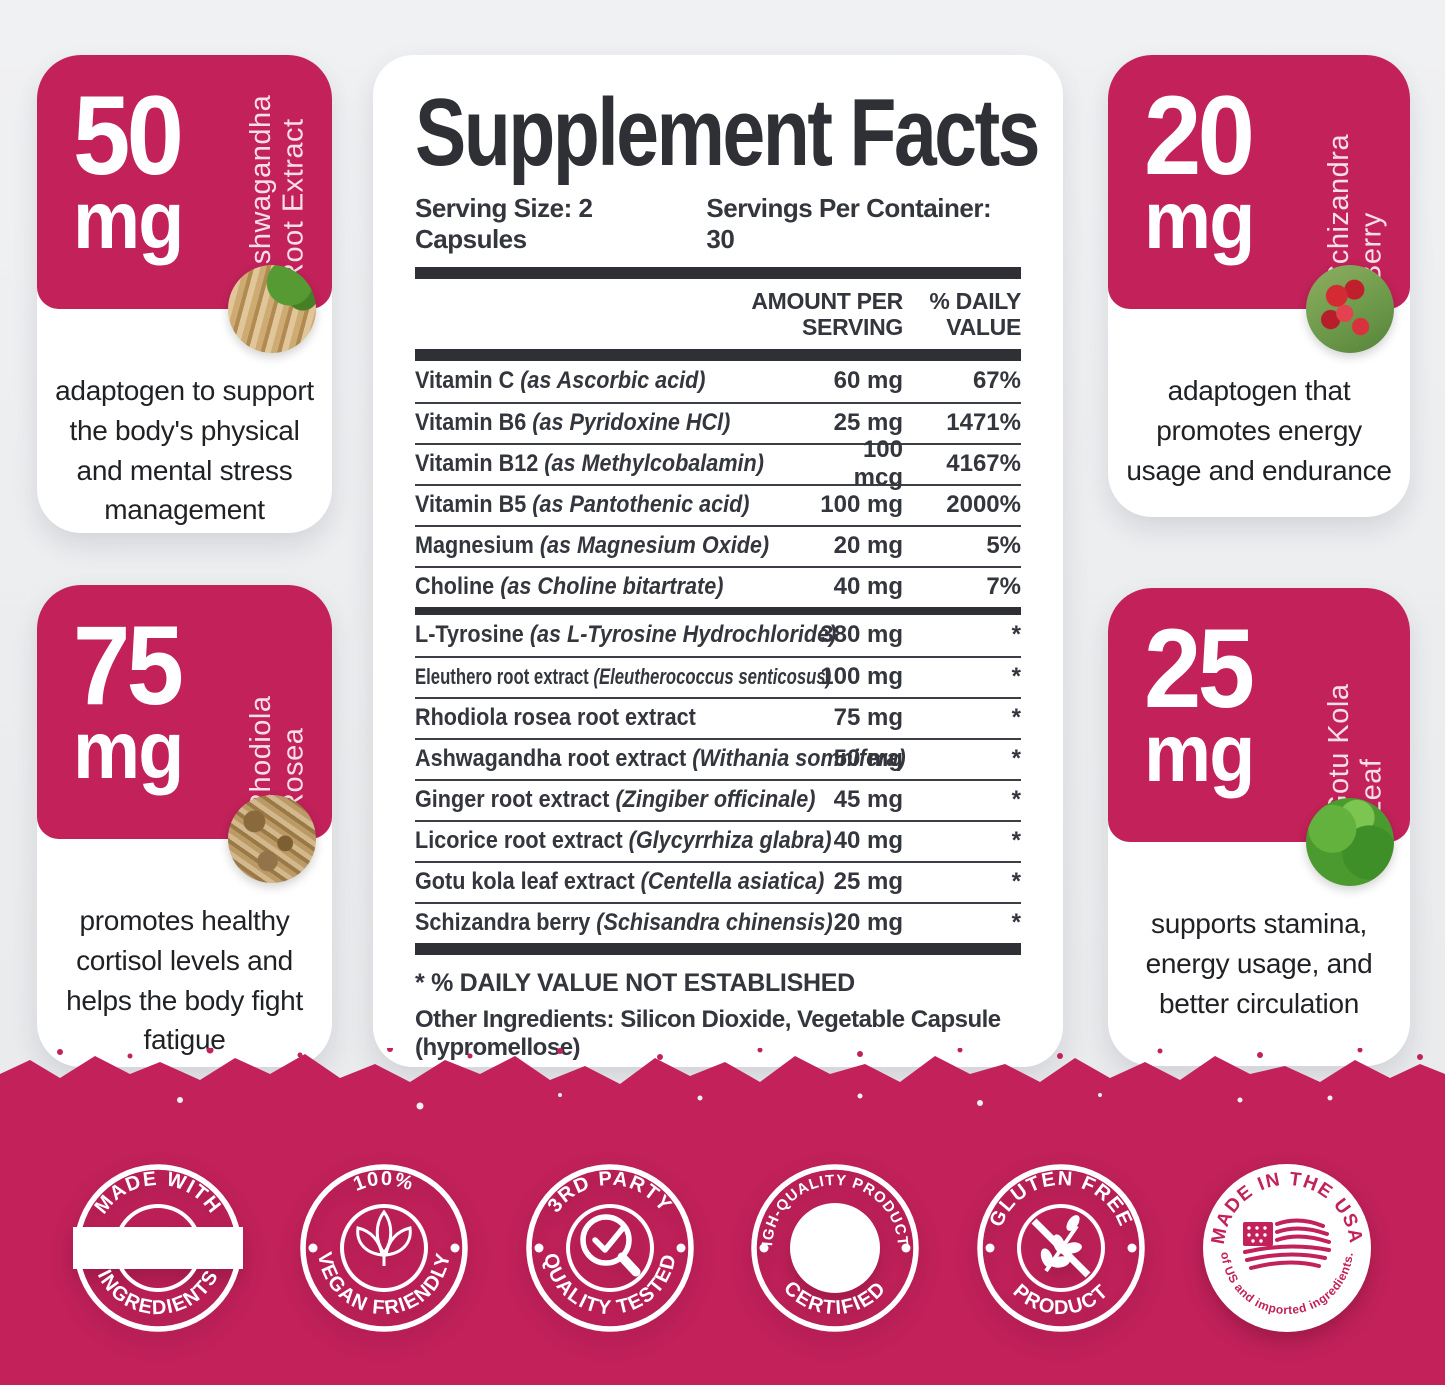 The height and width of the screenshot is (1385, 1445). Describe the element at coordinates (827, 314) in the screenshot. I see `column-header-amount: AMOUNT PER SERVING` at that location.